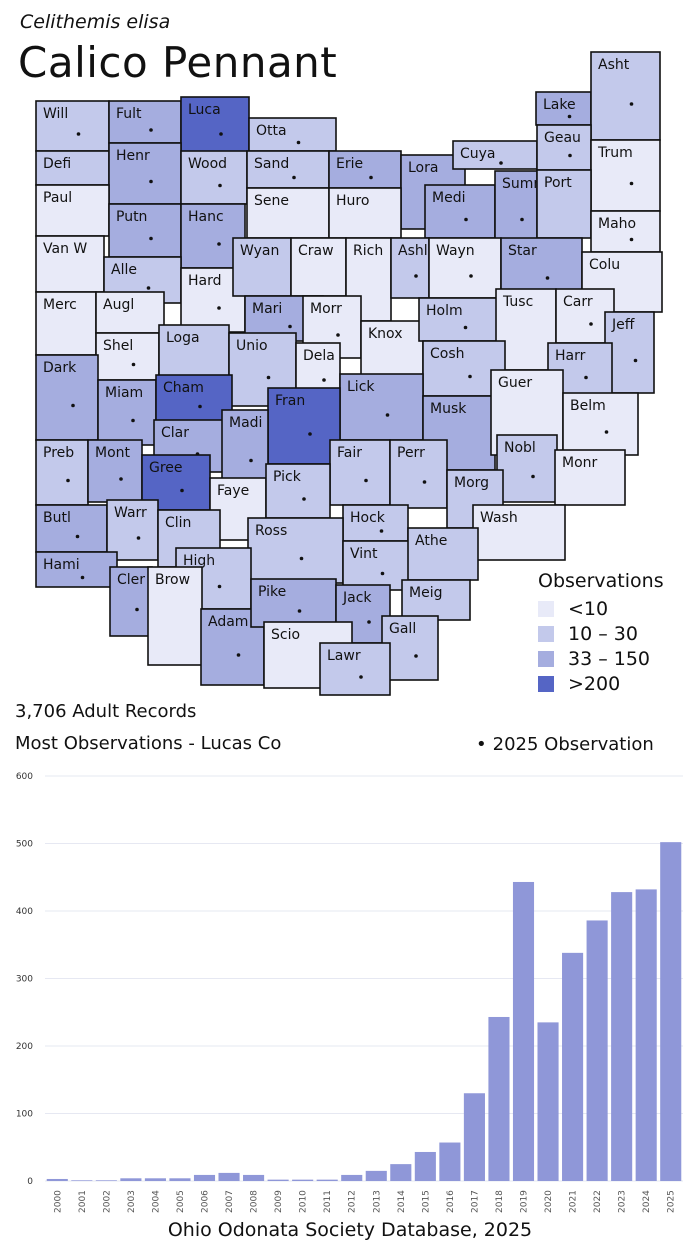 This screenshot has width=700, height=1250. Describe the element at coordinates (278, 1180) in the screenshot. I see `bar-2009` at that location.